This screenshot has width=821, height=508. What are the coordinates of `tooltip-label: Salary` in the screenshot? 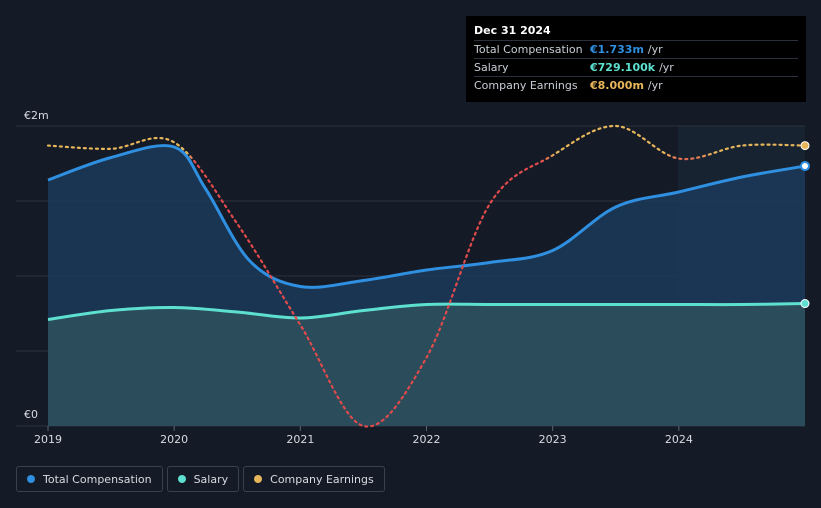 It's located at (491, 67).